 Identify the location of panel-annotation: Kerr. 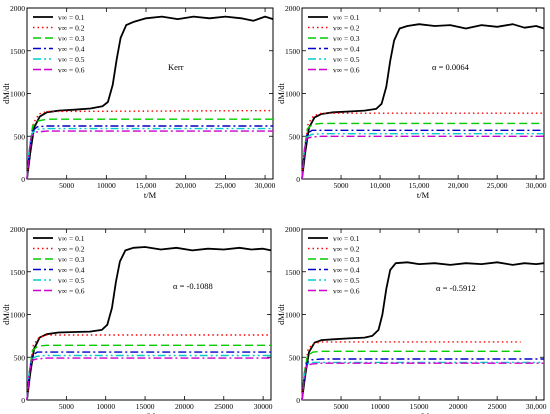
(176, 67).